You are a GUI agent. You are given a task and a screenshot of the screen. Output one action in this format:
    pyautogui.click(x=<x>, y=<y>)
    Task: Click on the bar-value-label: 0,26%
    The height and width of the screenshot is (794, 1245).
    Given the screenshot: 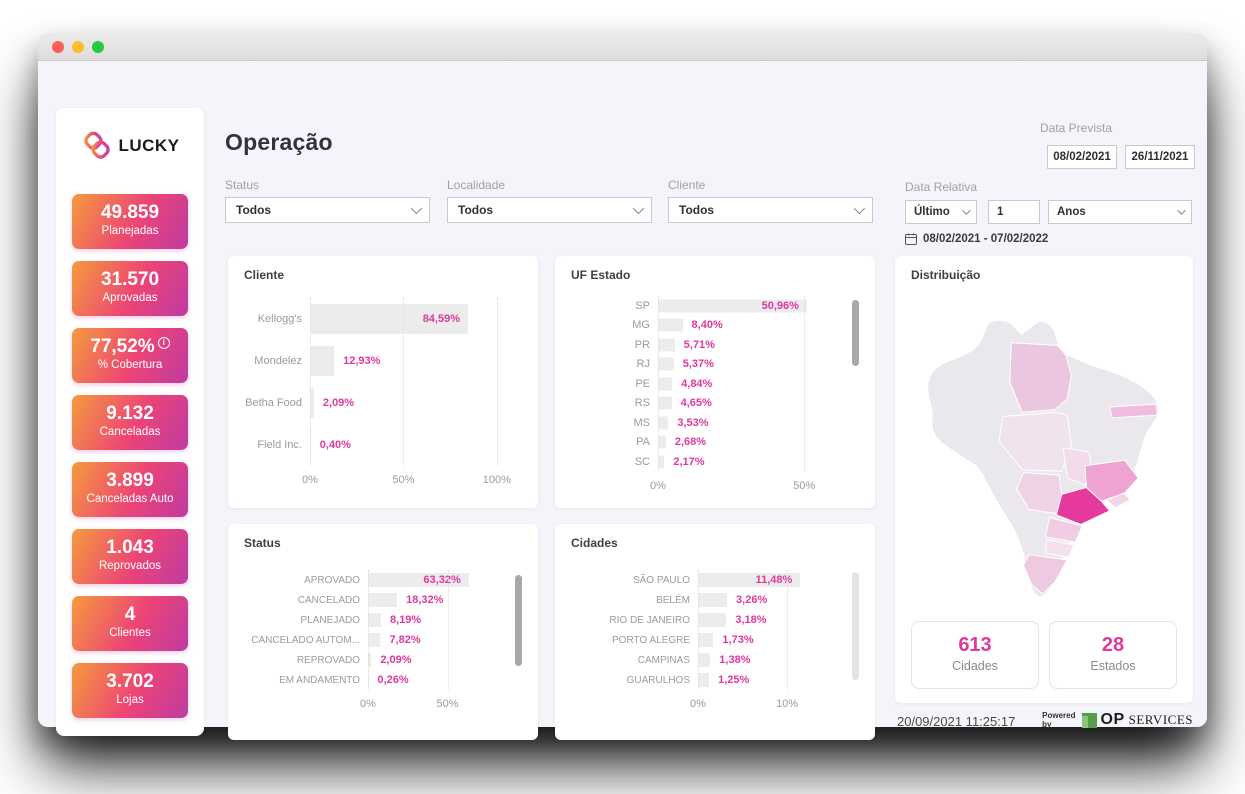 What is the action you would take?
    pyautogui.click(x=393, y=680)
    